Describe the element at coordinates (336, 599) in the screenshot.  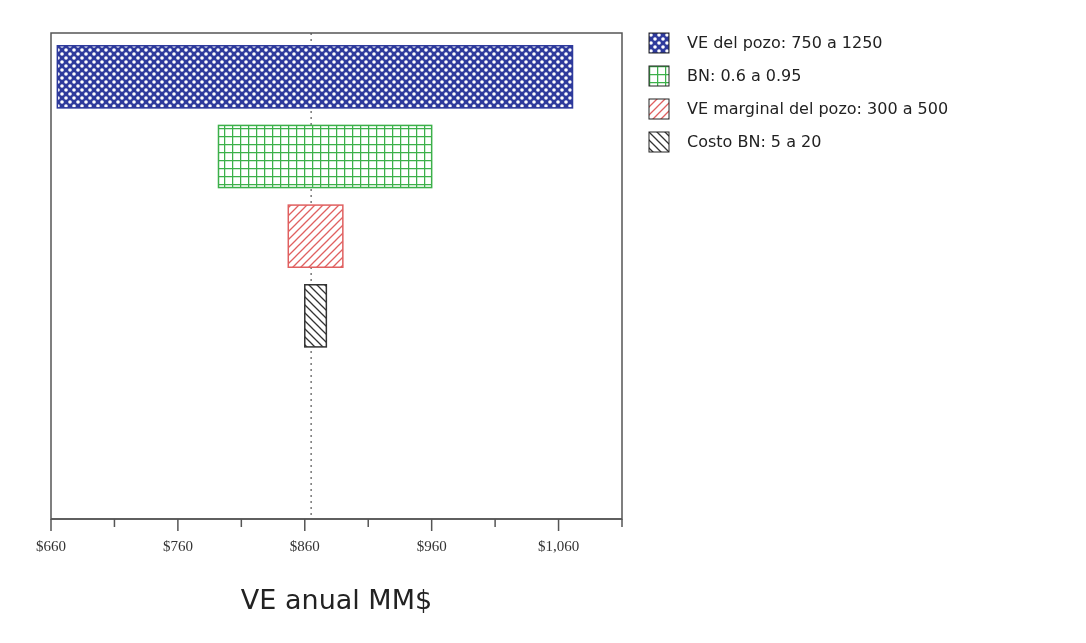
I see `x-axis-title: VE anual MM$` at that location.